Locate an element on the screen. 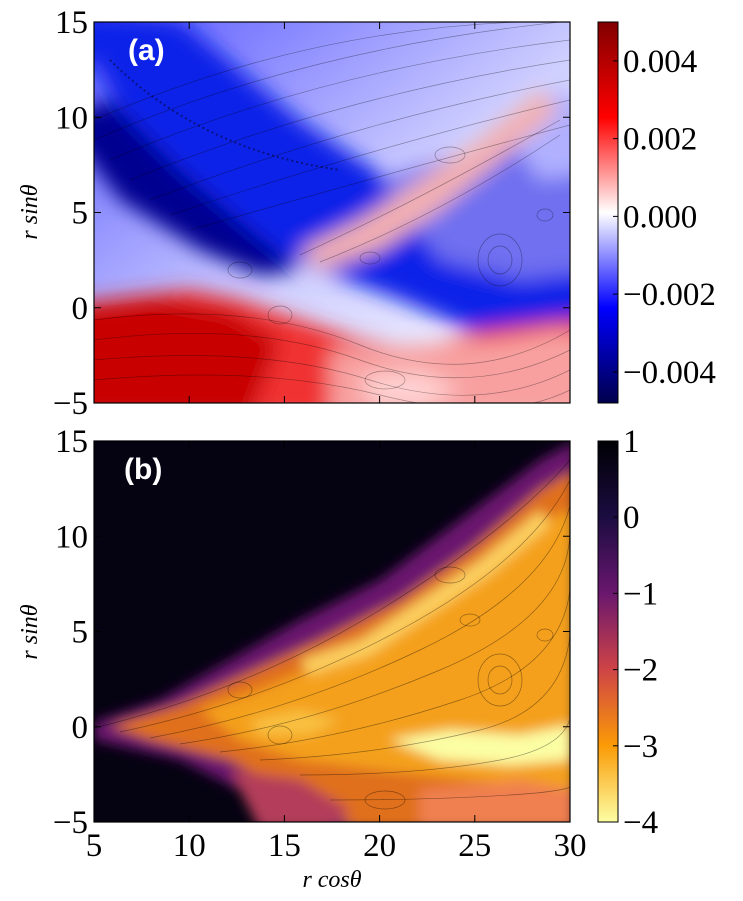 The image size is (743, 901). panel-a-ytick-label: 0 is located at coordinates (80, 309).